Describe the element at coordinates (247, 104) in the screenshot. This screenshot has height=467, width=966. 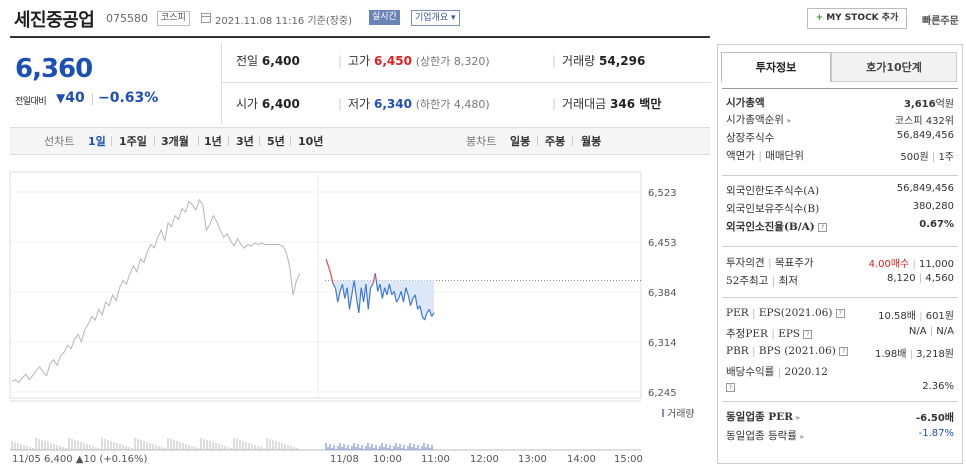
I see `open-label: 시가` at that location.